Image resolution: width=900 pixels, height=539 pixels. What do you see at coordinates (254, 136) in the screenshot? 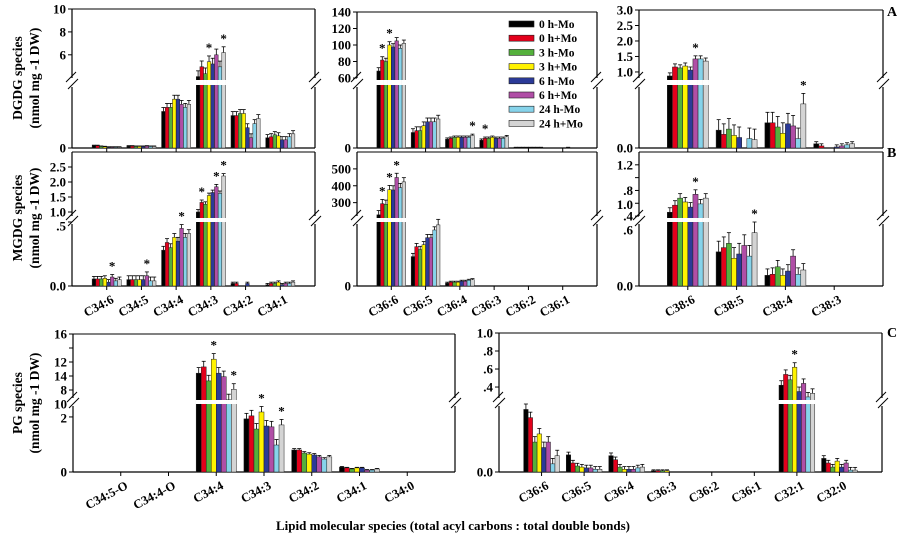
I see `bar-C34:2-series-6` at bounding box center [254, 136].